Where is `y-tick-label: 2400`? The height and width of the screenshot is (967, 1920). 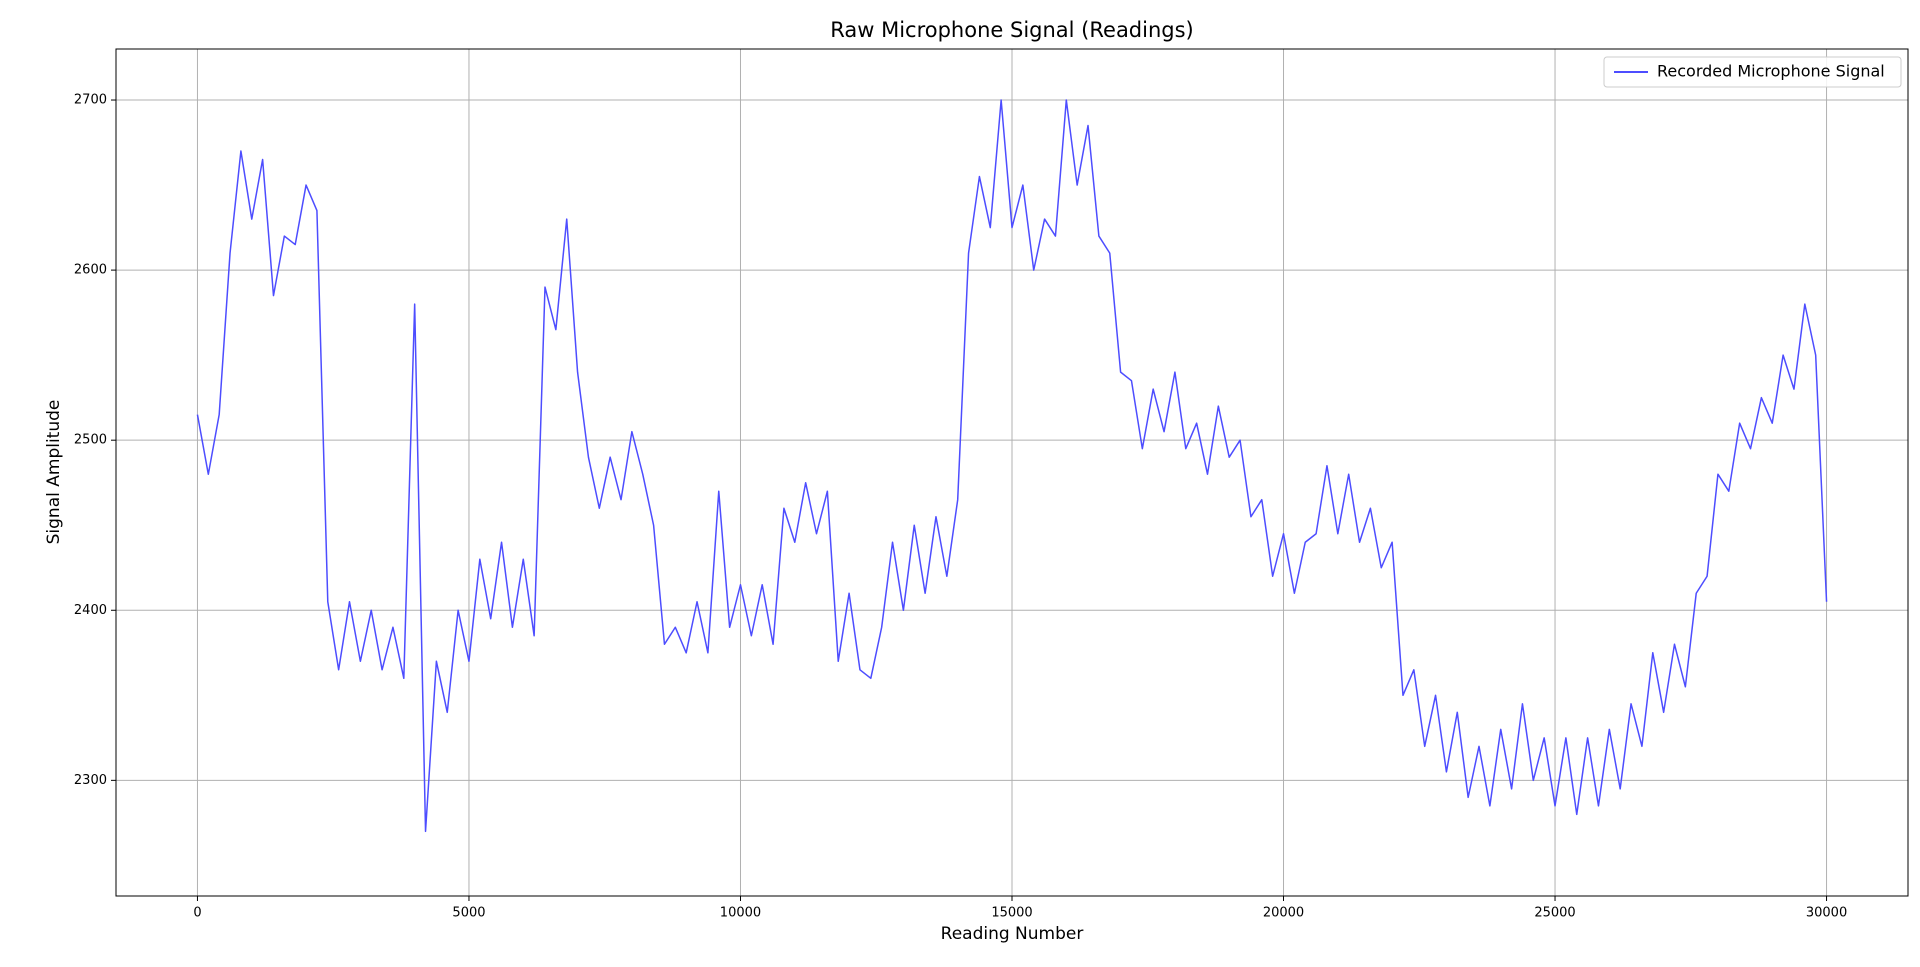
y-tick-label: 2400 is located at coordinates (90, 610).